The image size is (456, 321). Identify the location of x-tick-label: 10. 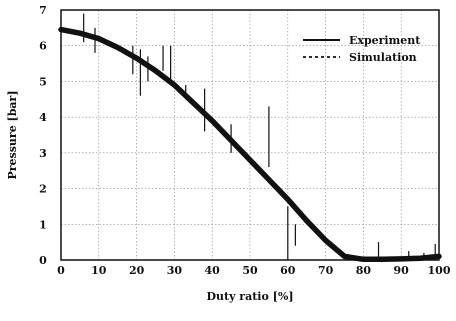
(99, 270).